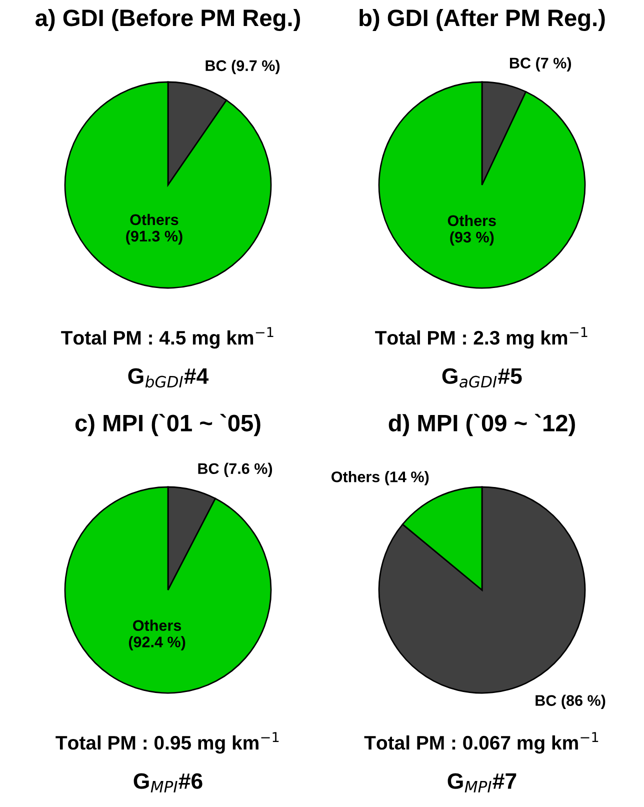  I want to click on data-label: (92.4 %), so click(157, 643).